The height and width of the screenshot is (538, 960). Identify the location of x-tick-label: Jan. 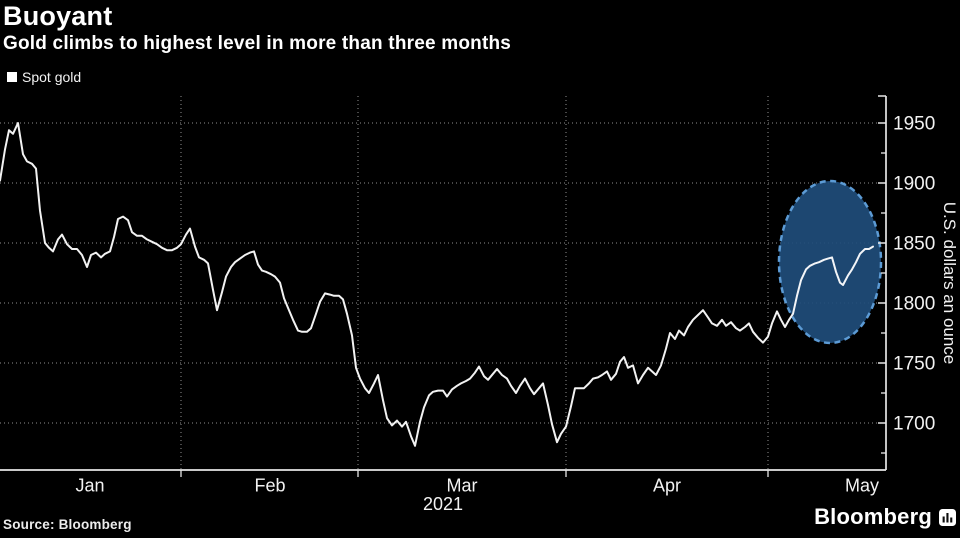
(89, 486).